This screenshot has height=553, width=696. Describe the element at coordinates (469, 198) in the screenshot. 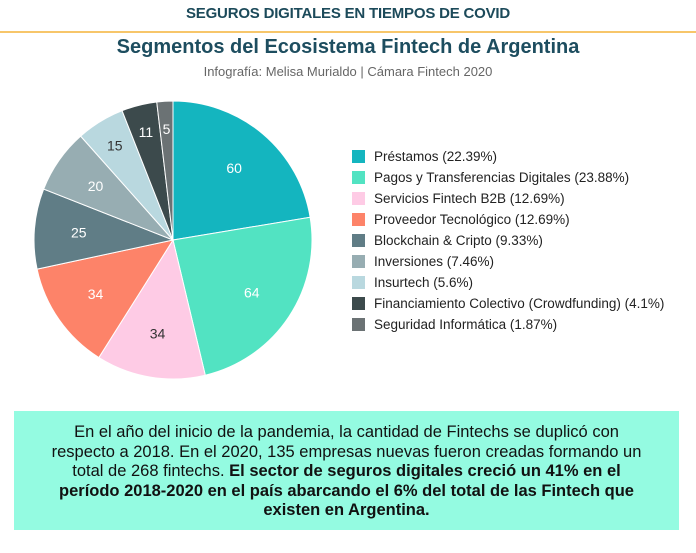

I see `legend-label: Servicios Fintech B2B (12.69%)` at that location.